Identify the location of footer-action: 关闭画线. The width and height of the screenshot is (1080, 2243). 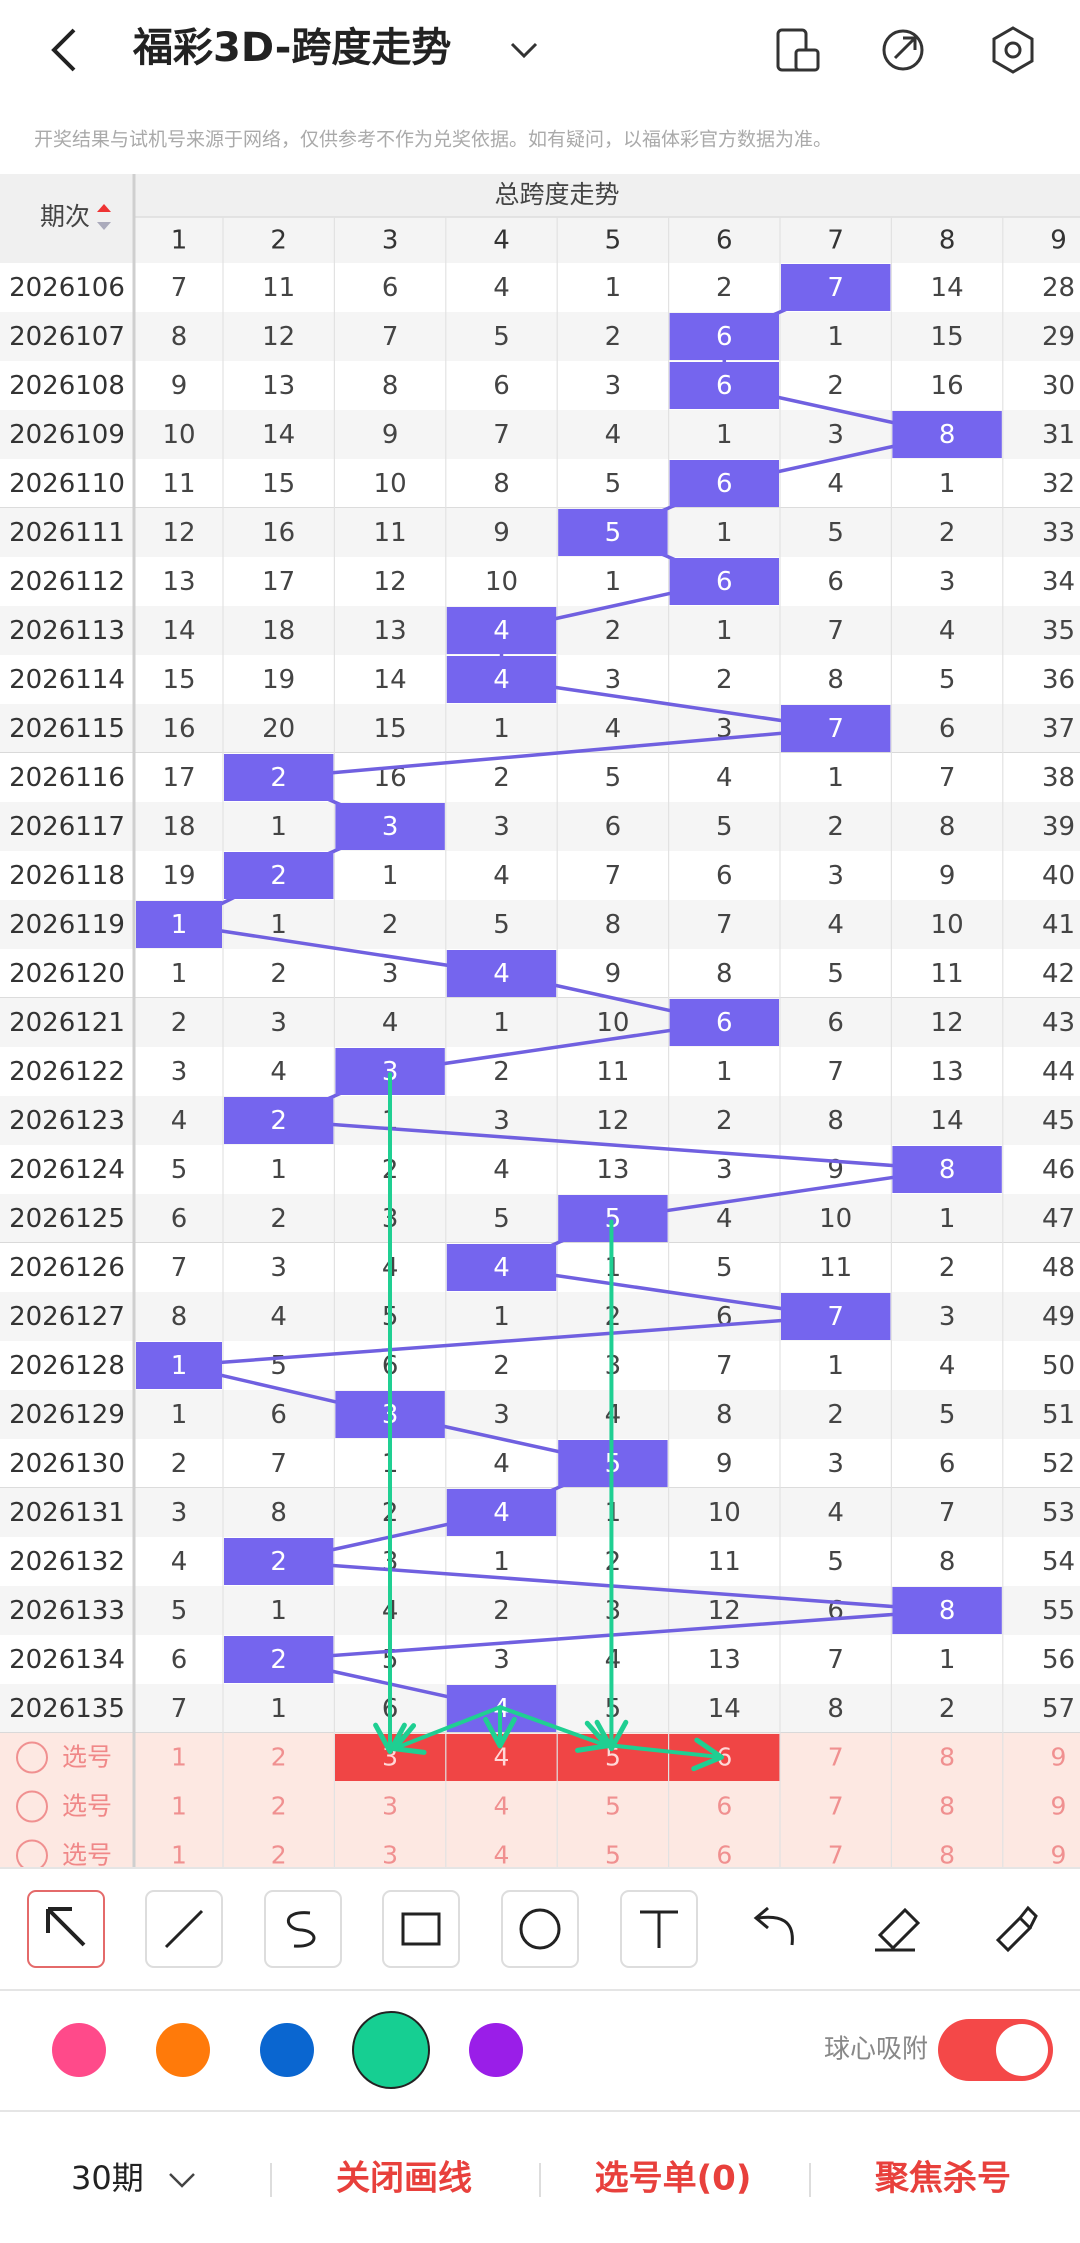
(404, 2179).